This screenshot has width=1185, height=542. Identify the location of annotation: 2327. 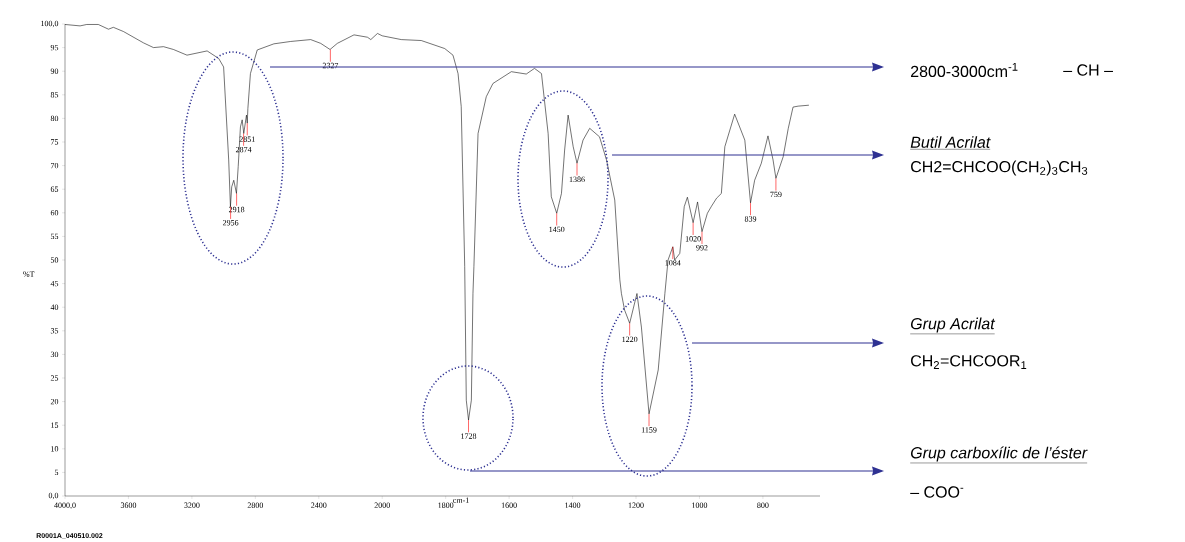
(330, 65).